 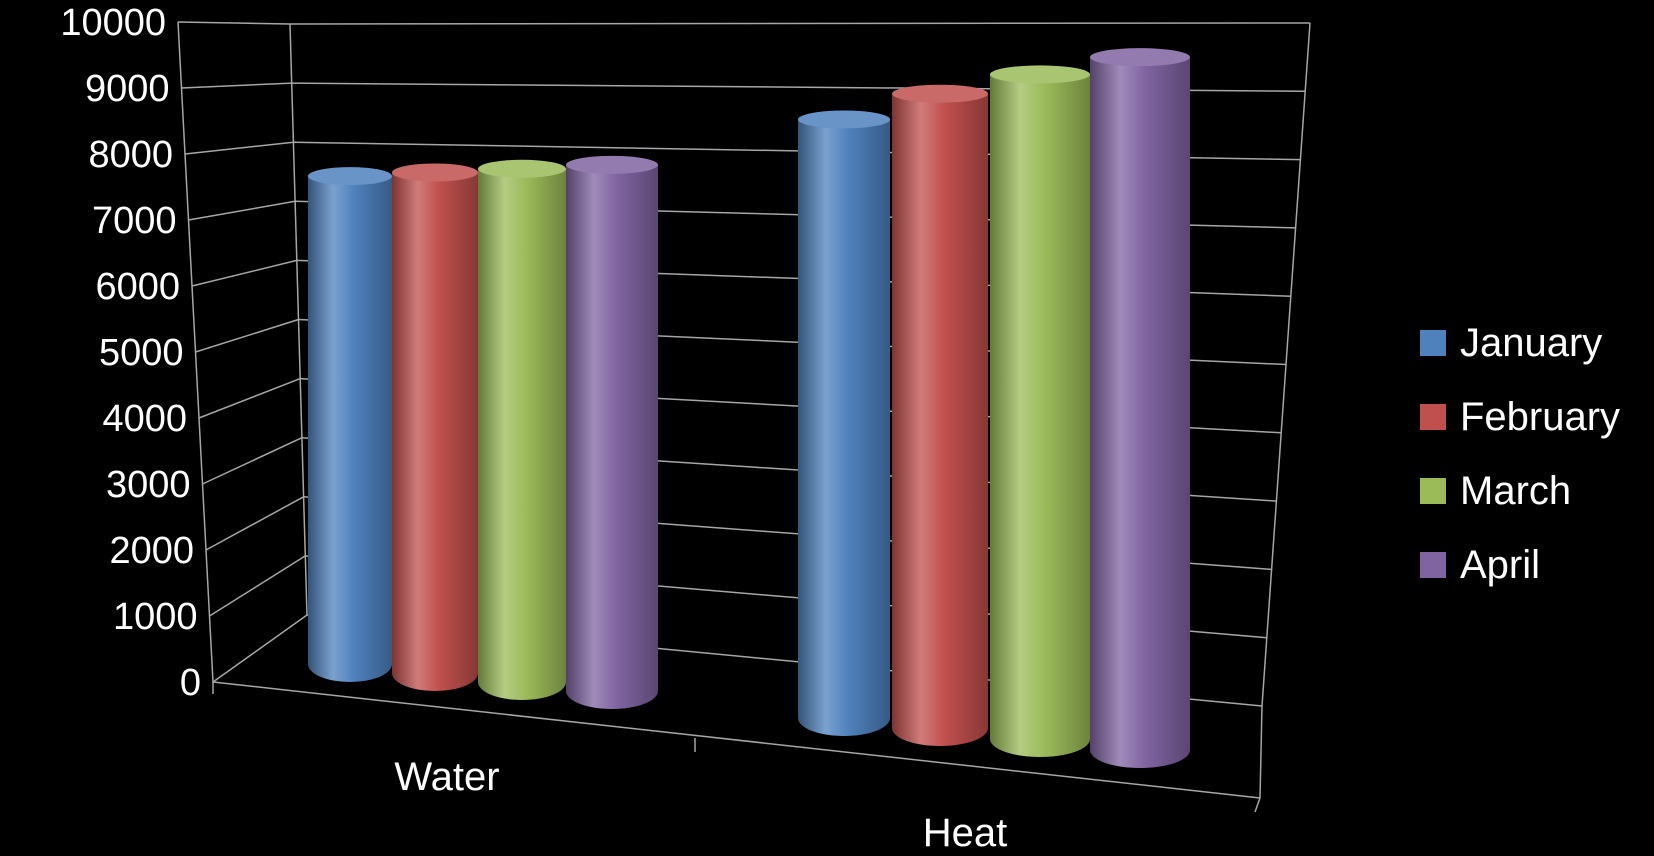 What do you see at coordinates (1500, 564) in the screenshot?
I see `legend-label-april: April` at bounding box center [1500, 564].